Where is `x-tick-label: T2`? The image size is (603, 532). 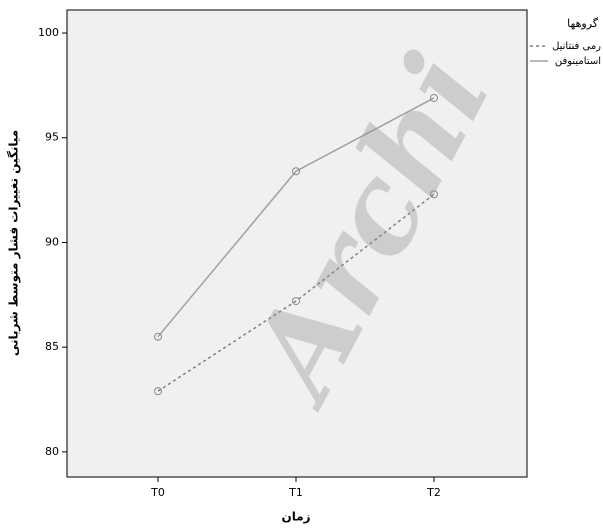
x-tick-label: T2 is located at coordinates (433, 492).